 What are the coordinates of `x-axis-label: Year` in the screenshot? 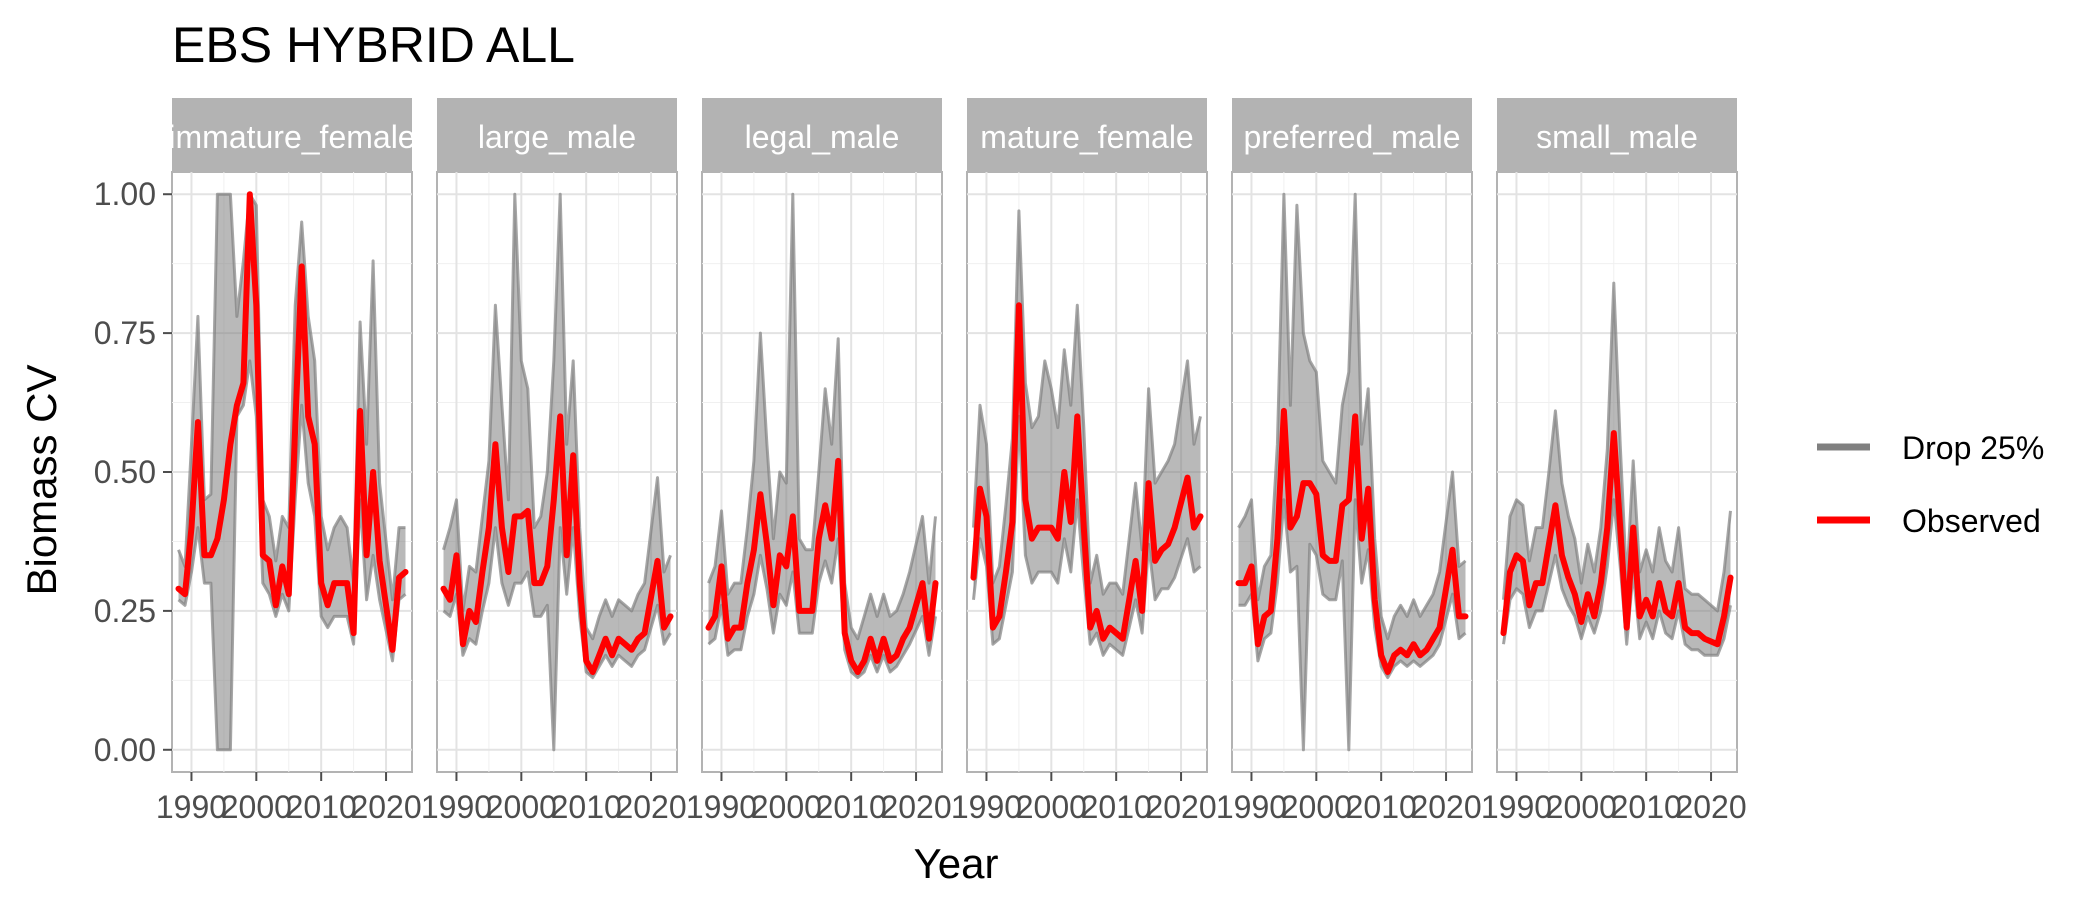 It's located at (956, 863).